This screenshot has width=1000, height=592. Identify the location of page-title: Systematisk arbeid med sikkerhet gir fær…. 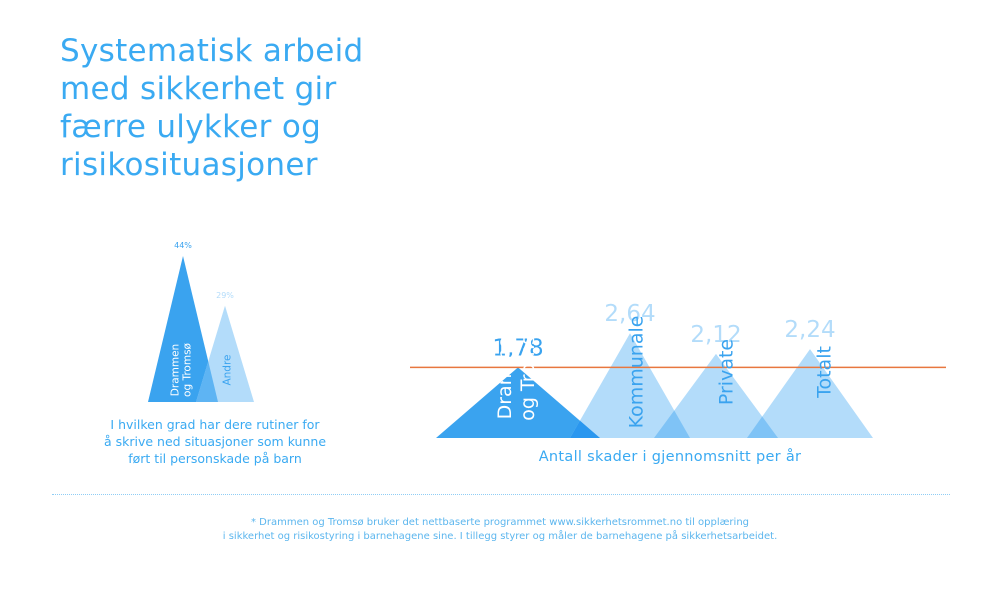
(230, 108).